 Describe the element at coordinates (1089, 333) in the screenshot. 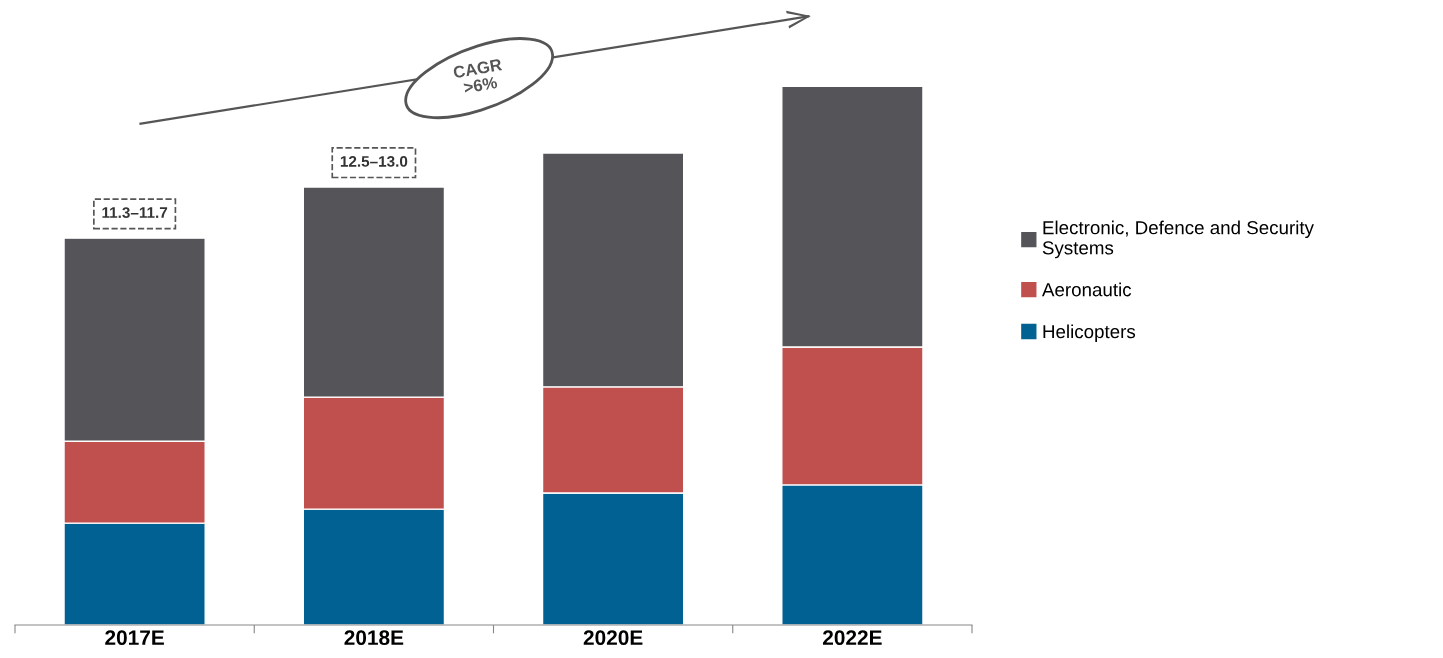

I see `legend-label: Helicopters` at that location.